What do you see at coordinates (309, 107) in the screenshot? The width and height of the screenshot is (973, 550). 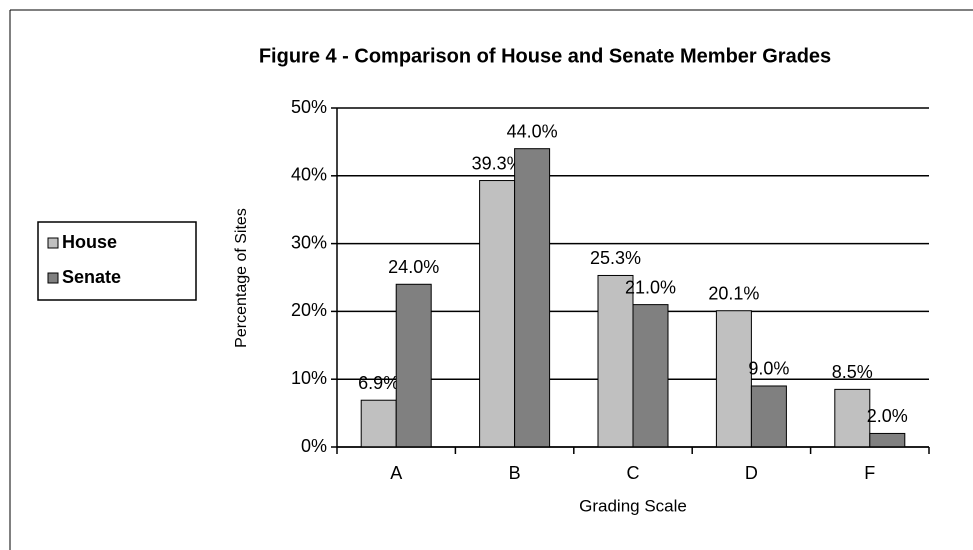 I see `y-tick-label: 50%` at bounding box center [309, 107].